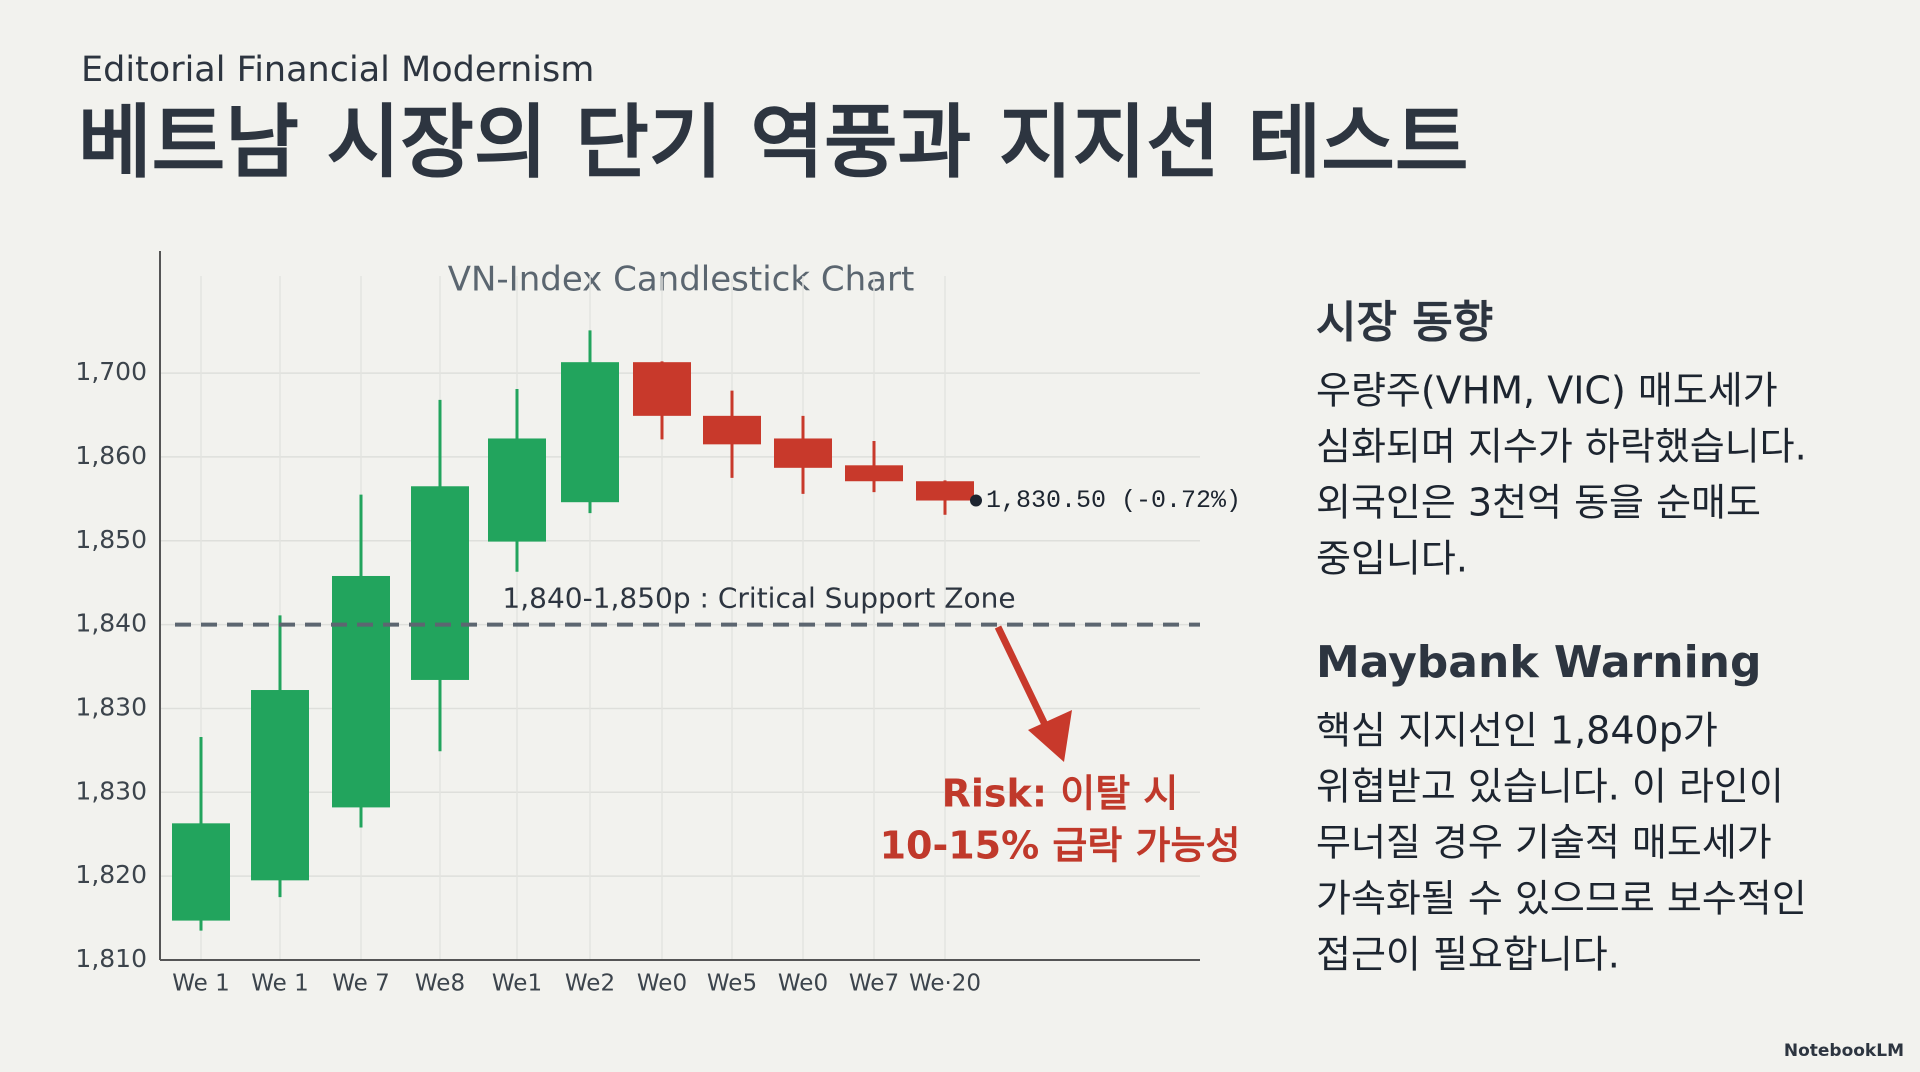  I want to click on last-point, so click(976, 500).